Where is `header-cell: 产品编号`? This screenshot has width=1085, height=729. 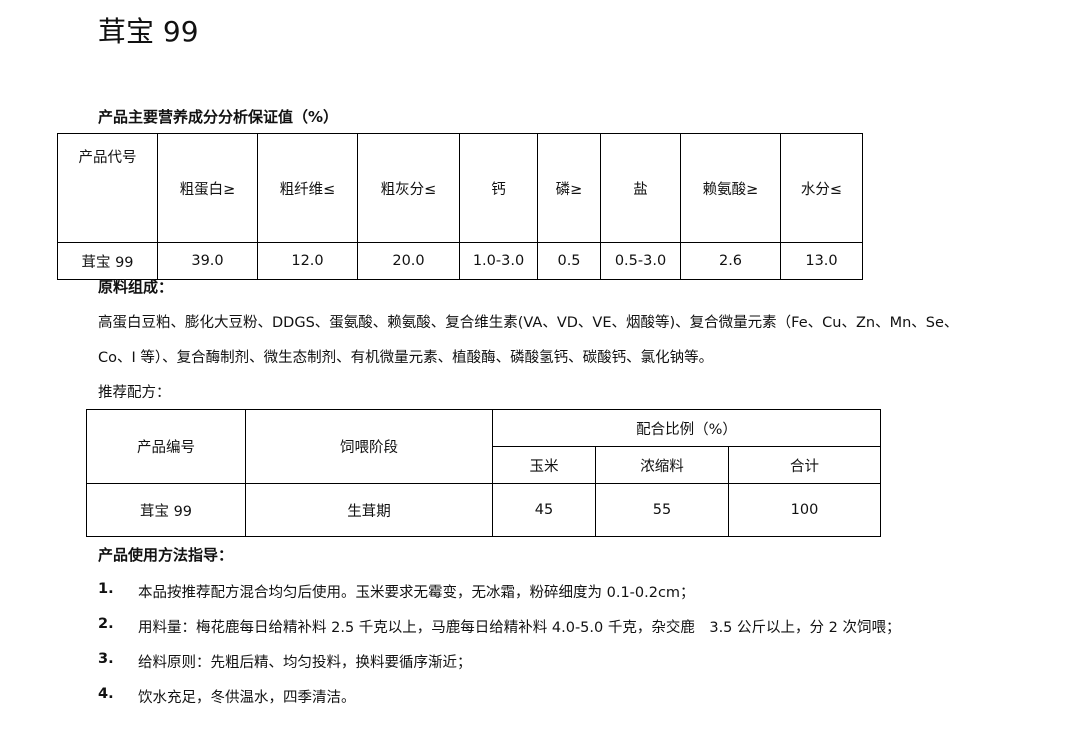
header-cell: 产品编号 is located at coordinates (166, 446).